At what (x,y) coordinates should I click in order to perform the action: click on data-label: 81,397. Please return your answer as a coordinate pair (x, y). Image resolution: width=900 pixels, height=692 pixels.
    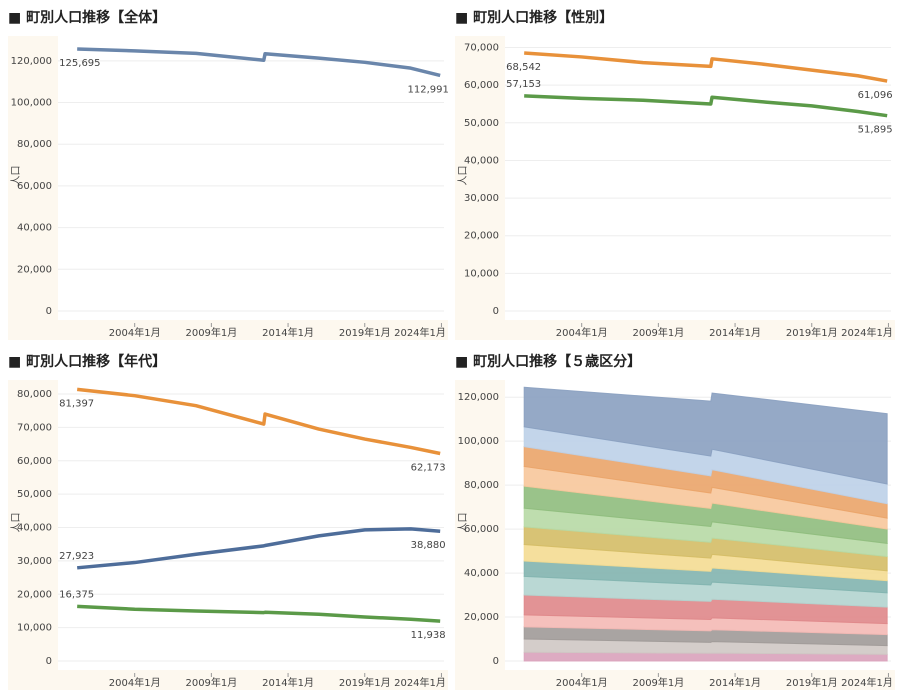
    Looking at the image, I should click on (76, 403).